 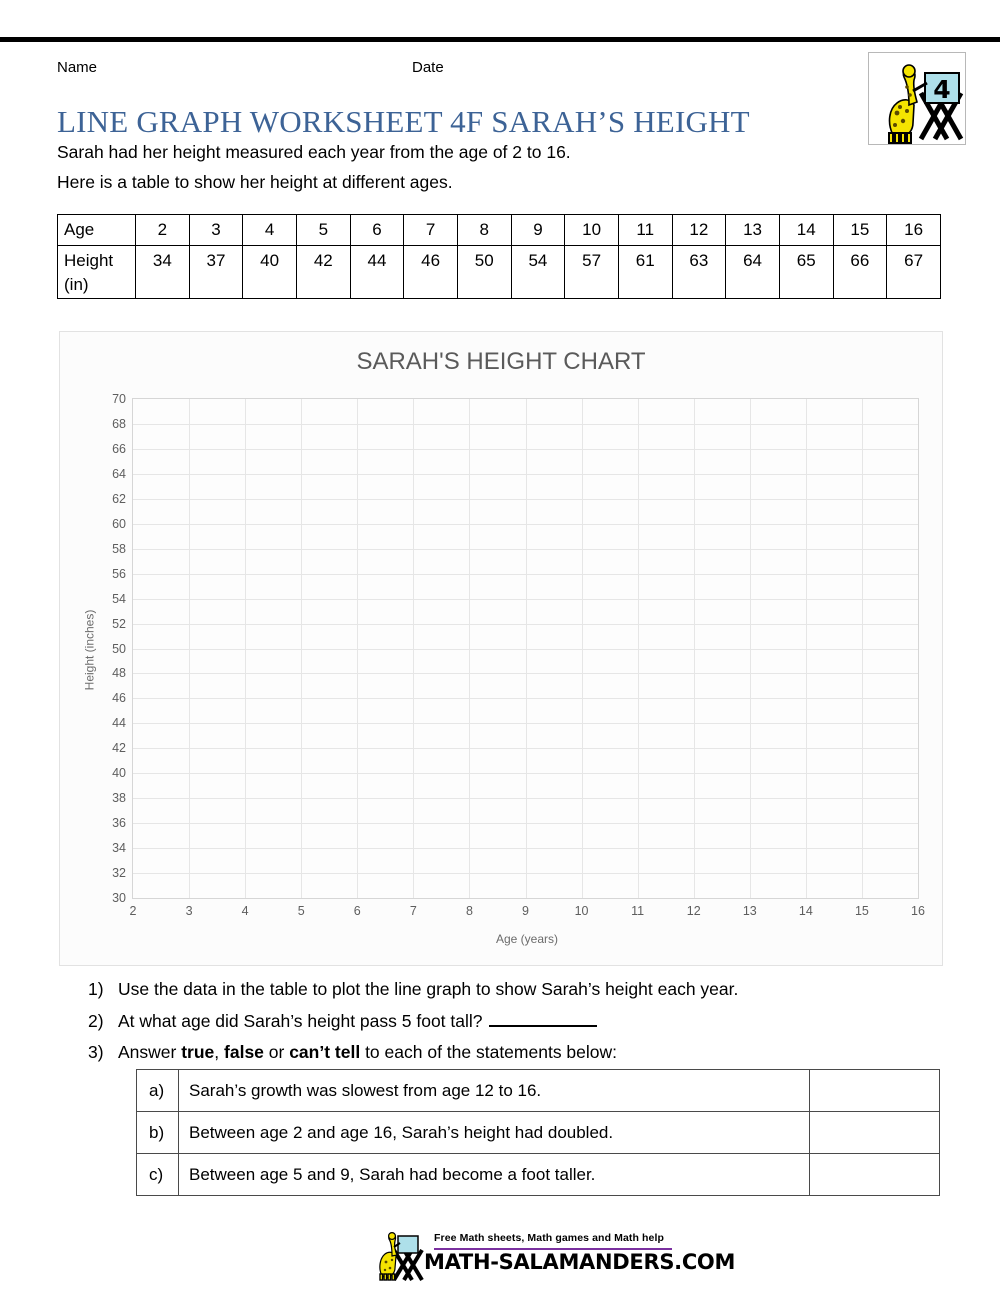 I want to click on statement-index: b), so click(x=157, y=1132).